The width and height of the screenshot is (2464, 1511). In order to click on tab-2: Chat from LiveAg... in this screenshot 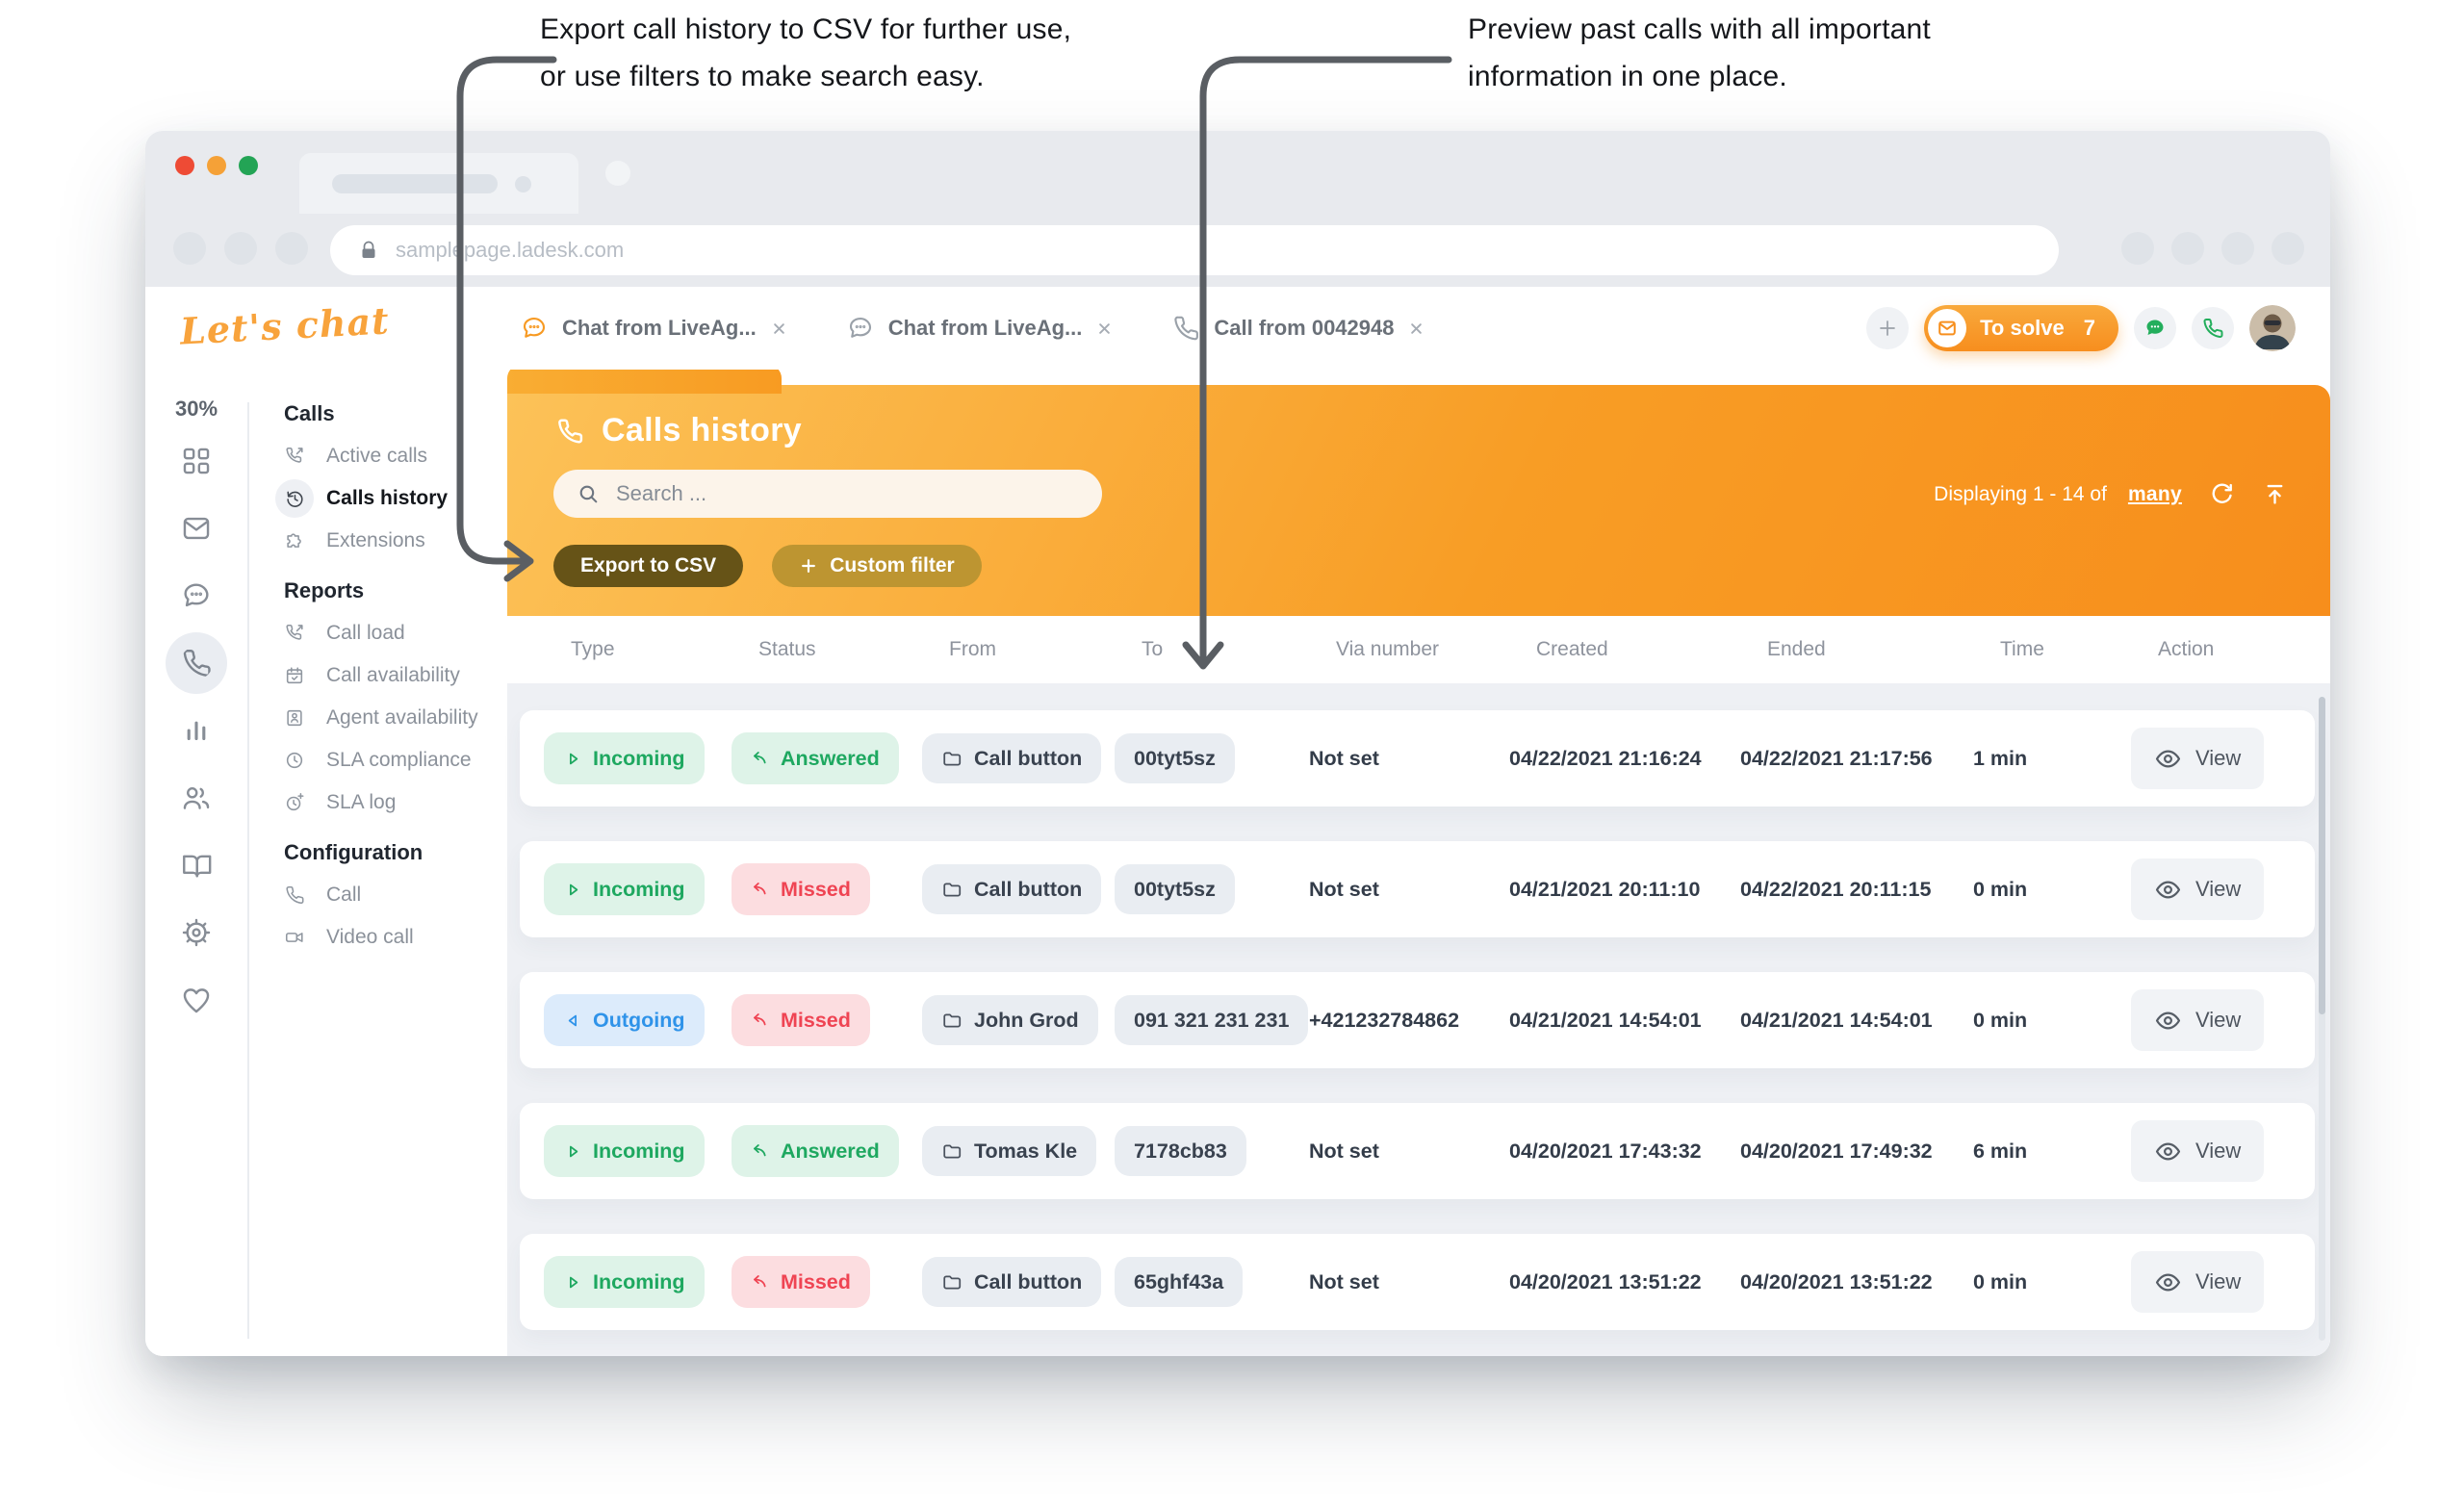, I will do `click(980, 328)`.